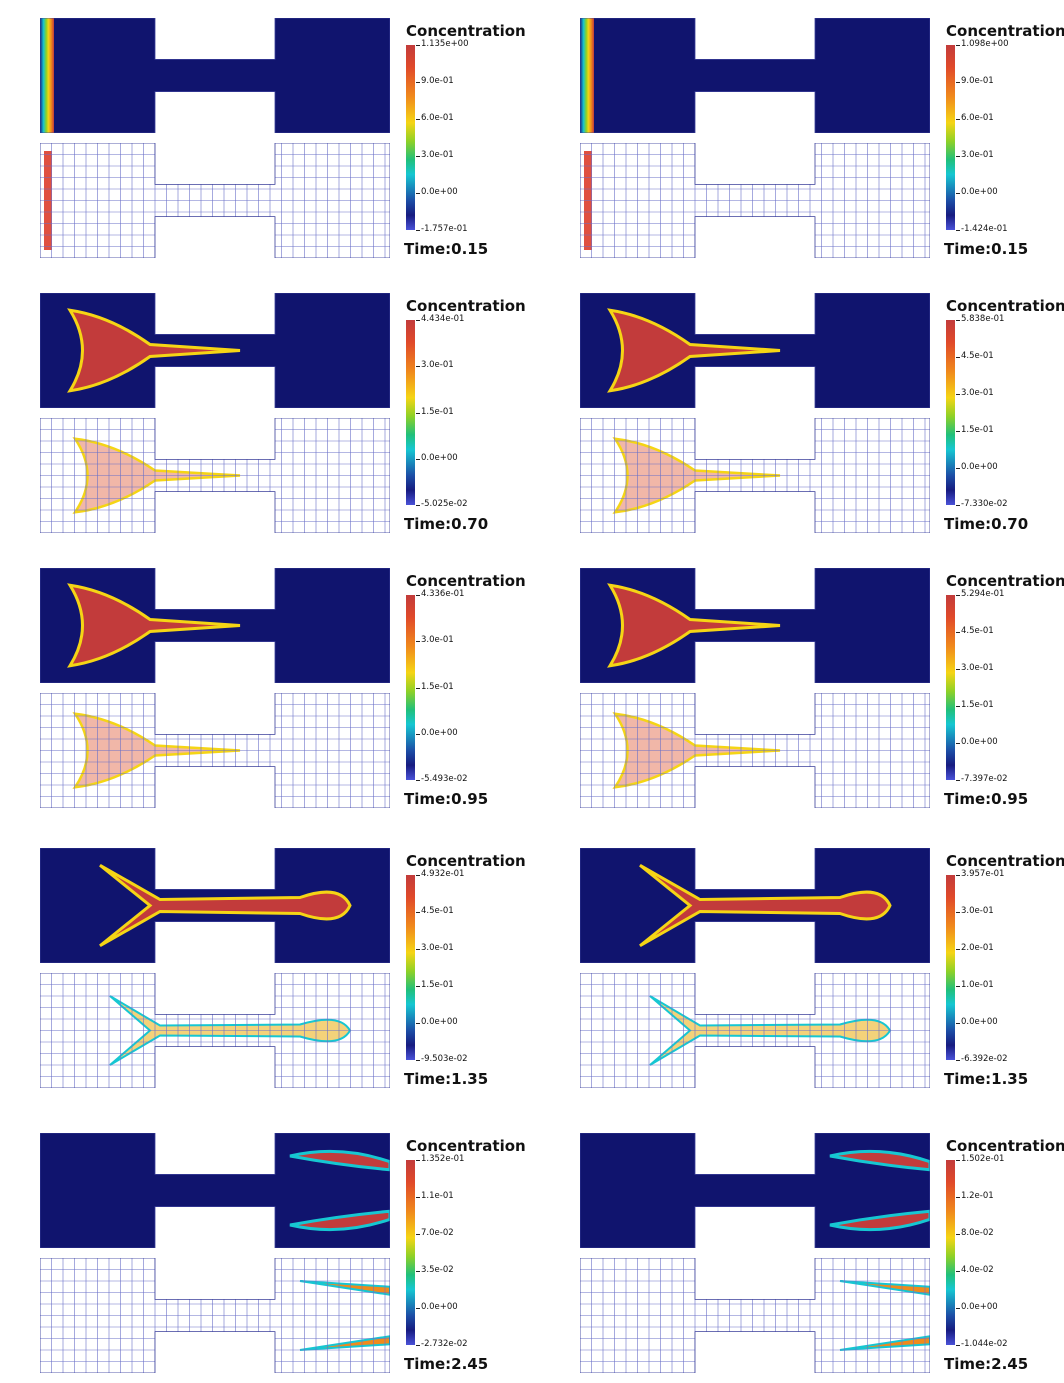 The width and height of the screenshot is (1064, 1383). Describe the element at coordinates (975, 985) in the screenshot. I see `colorbar-tick-label: 1.0e-01` at that location.